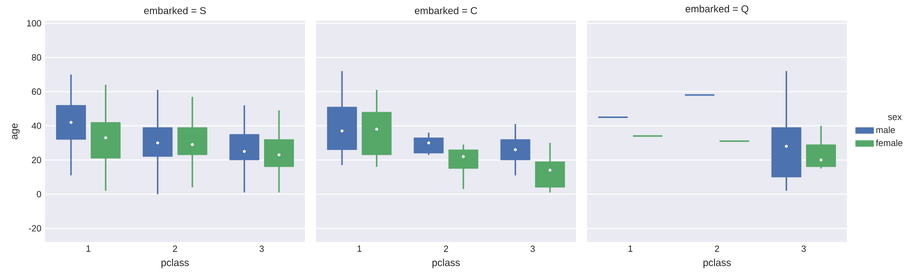 The width and height of the screenshot is (924, 280). Describe the element at coordinates (37, 125) in the screenshot. I see `y-tick-label: 40` at that location.